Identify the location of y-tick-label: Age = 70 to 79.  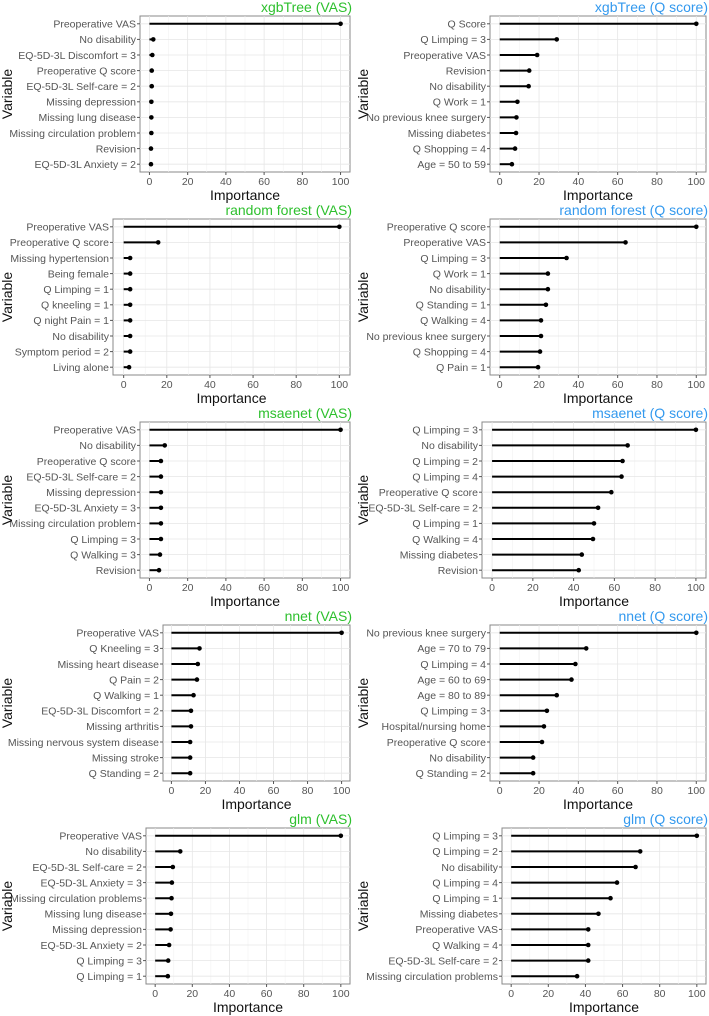
(451, 649).